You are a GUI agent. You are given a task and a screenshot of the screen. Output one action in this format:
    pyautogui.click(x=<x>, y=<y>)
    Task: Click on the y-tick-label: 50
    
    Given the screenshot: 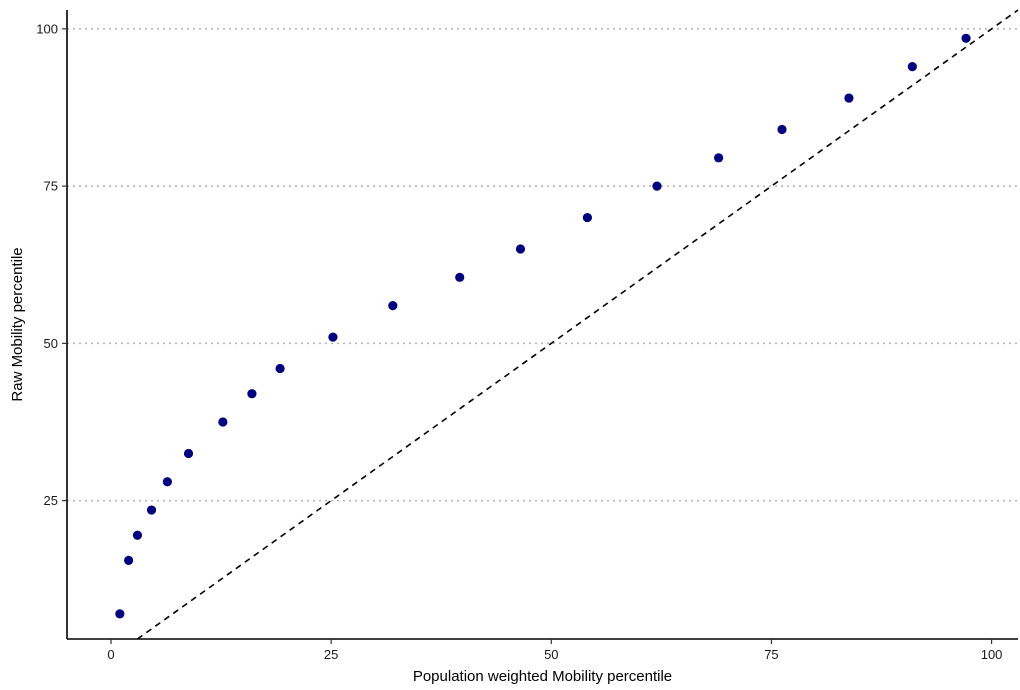 What is the action you would take?
    pyautogui.click(x=51, y=343)
    